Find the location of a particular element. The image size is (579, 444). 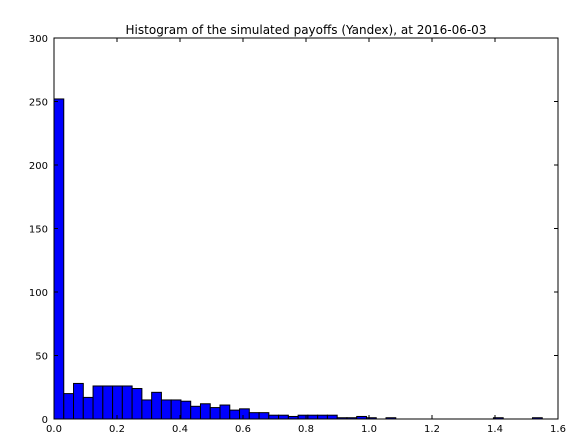

x-tick-label: 1.0 is located at coordinates (369, 429).